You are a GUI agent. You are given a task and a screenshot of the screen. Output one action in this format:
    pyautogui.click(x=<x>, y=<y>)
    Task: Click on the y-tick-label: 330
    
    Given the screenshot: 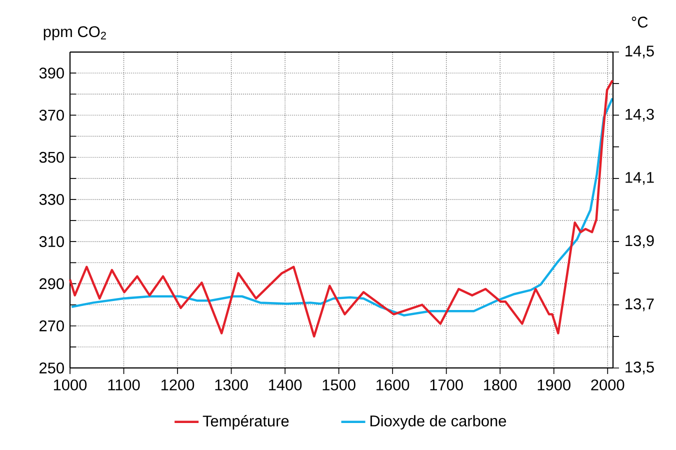 What is the action you would take?
    pyautogui.click(x=51, y=199)
    